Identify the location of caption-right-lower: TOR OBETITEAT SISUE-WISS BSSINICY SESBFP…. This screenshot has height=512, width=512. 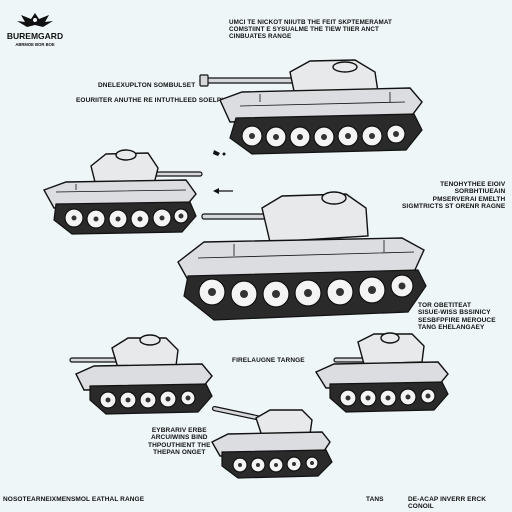
(457, 317).